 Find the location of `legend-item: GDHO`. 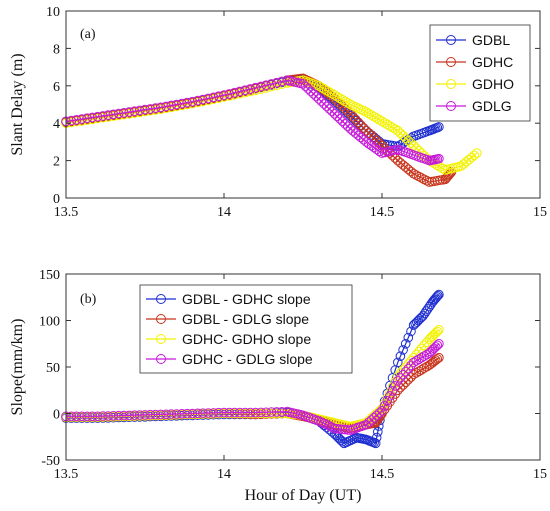

legend-item: GDHO is located at coordinates (475, 84).